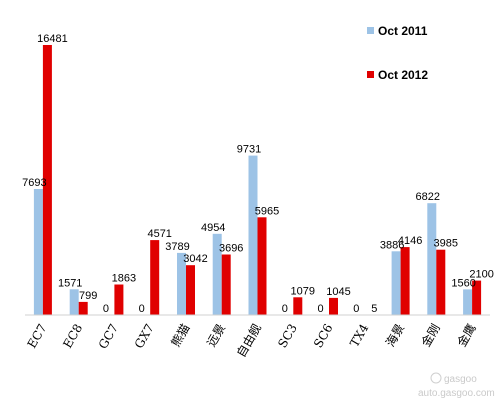 This screenshot has width=500, height=406. What do you see at coordinates (356, 309) in the screenshot?
I see `value-label-oct-2011-9: 0` at bounding box center [356, 309].